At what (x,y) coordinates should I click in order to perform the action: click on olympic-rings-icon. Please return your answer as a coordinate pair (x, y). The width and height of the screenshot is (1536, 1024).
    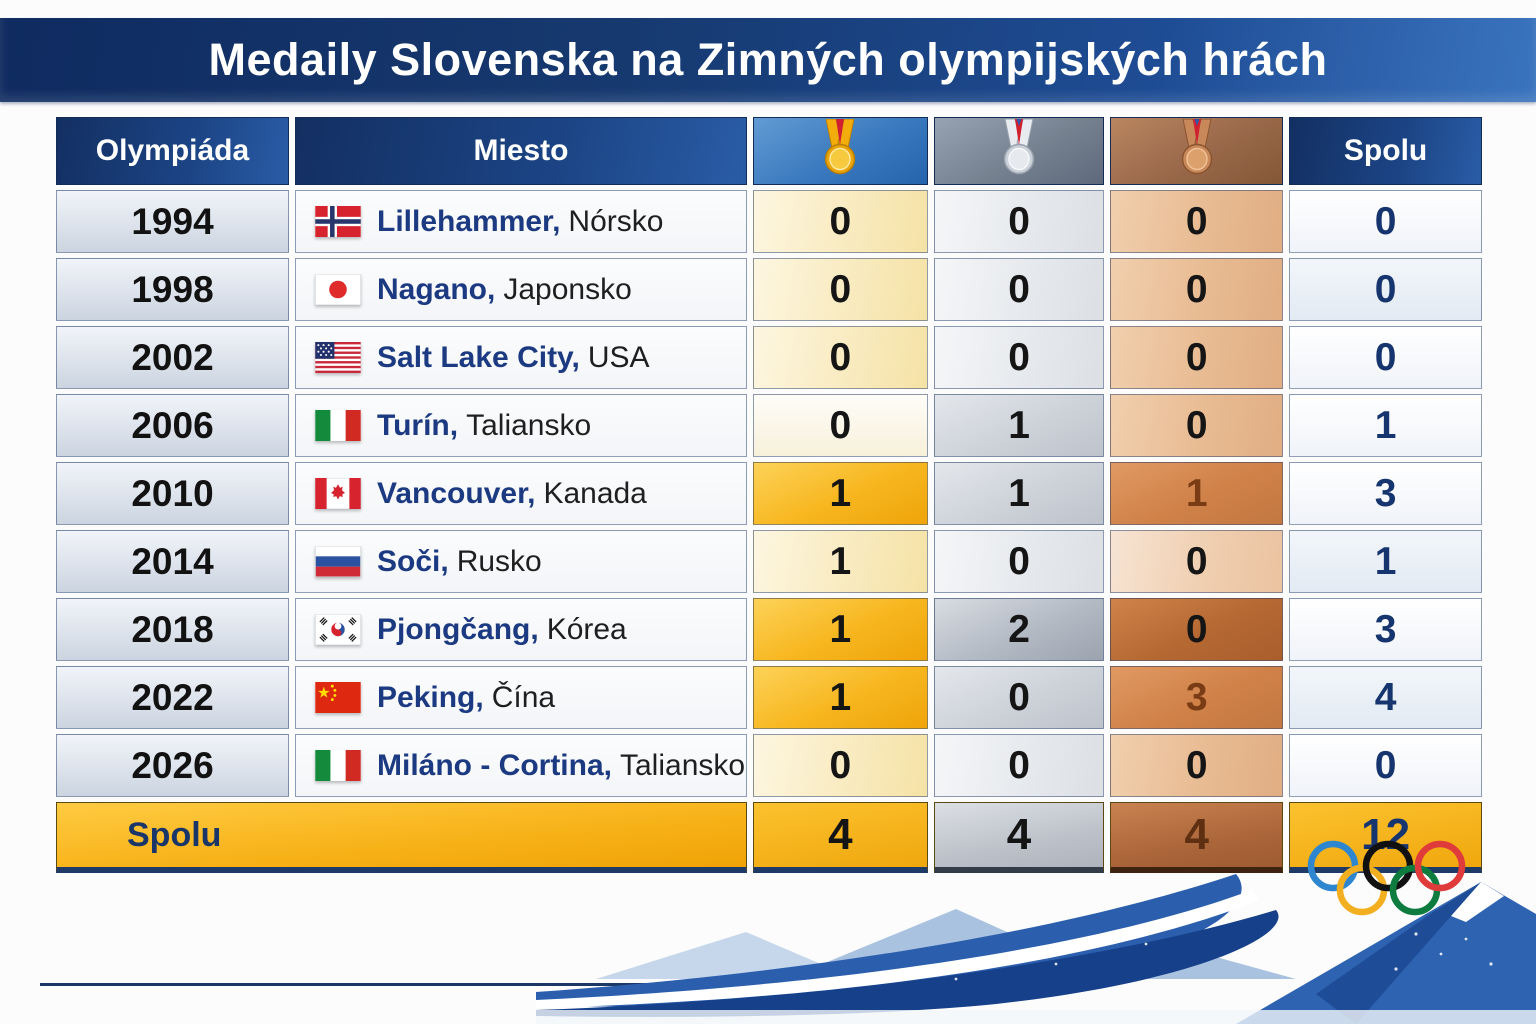
    Looking at the image, I should click on (1386, 878).